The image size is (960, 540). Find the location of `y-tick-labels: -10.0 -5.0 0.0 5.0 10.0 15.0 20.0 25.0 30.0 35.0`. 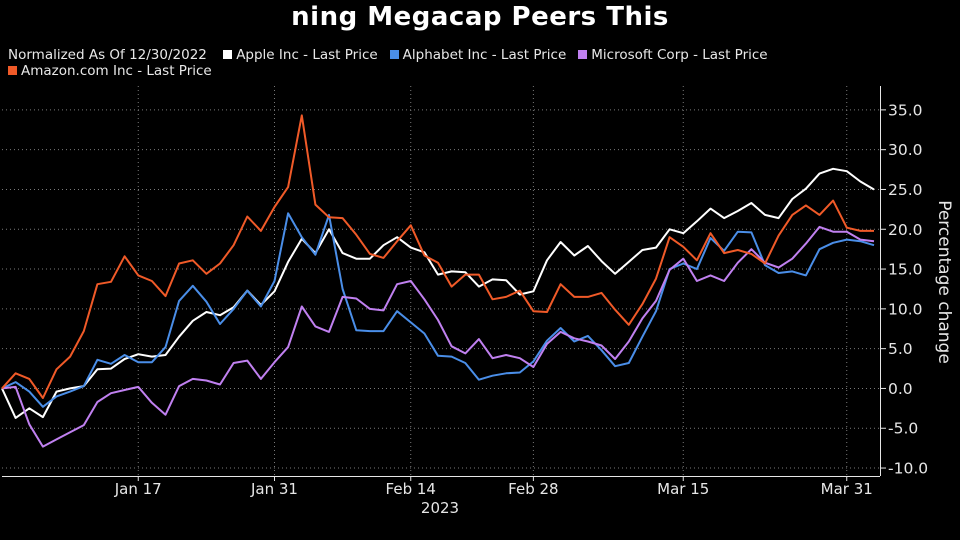

y-tick-labels: -10.0 -5.0 0.0 5.0 10.0 15.0 20.0 25.0 30.0 35.0 is located at coordinates (904, 289).